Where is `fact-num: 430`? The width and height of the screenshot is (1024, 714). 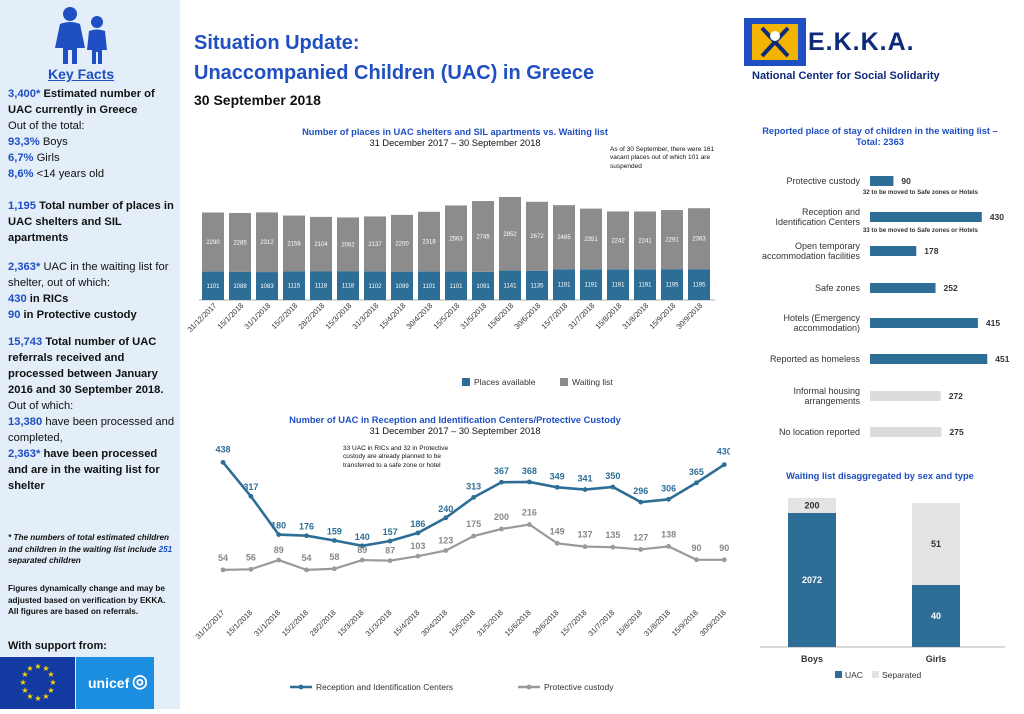
fact-num: 430 is located at coordinates (17, 299).